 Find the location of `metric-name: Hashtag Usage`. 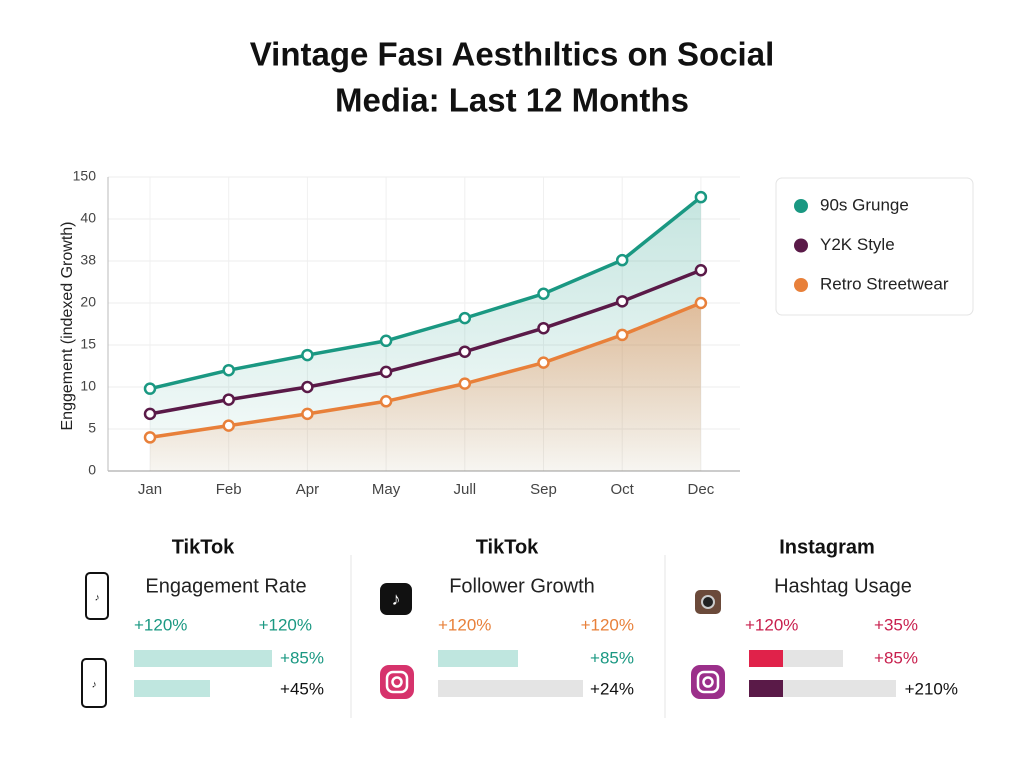

metric-name: Hashtag Usage is located at coordinates (843, 586).